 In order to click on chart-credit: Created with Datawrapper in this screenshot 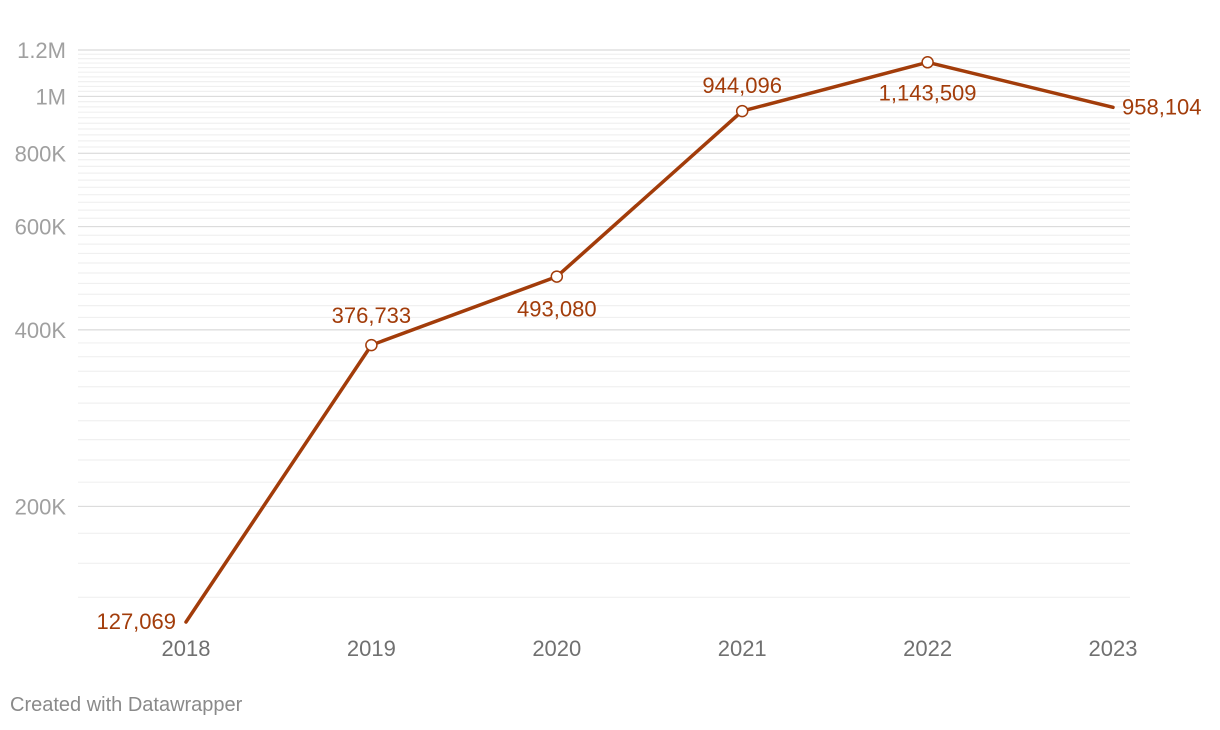, I will do `click(126, 705)`.